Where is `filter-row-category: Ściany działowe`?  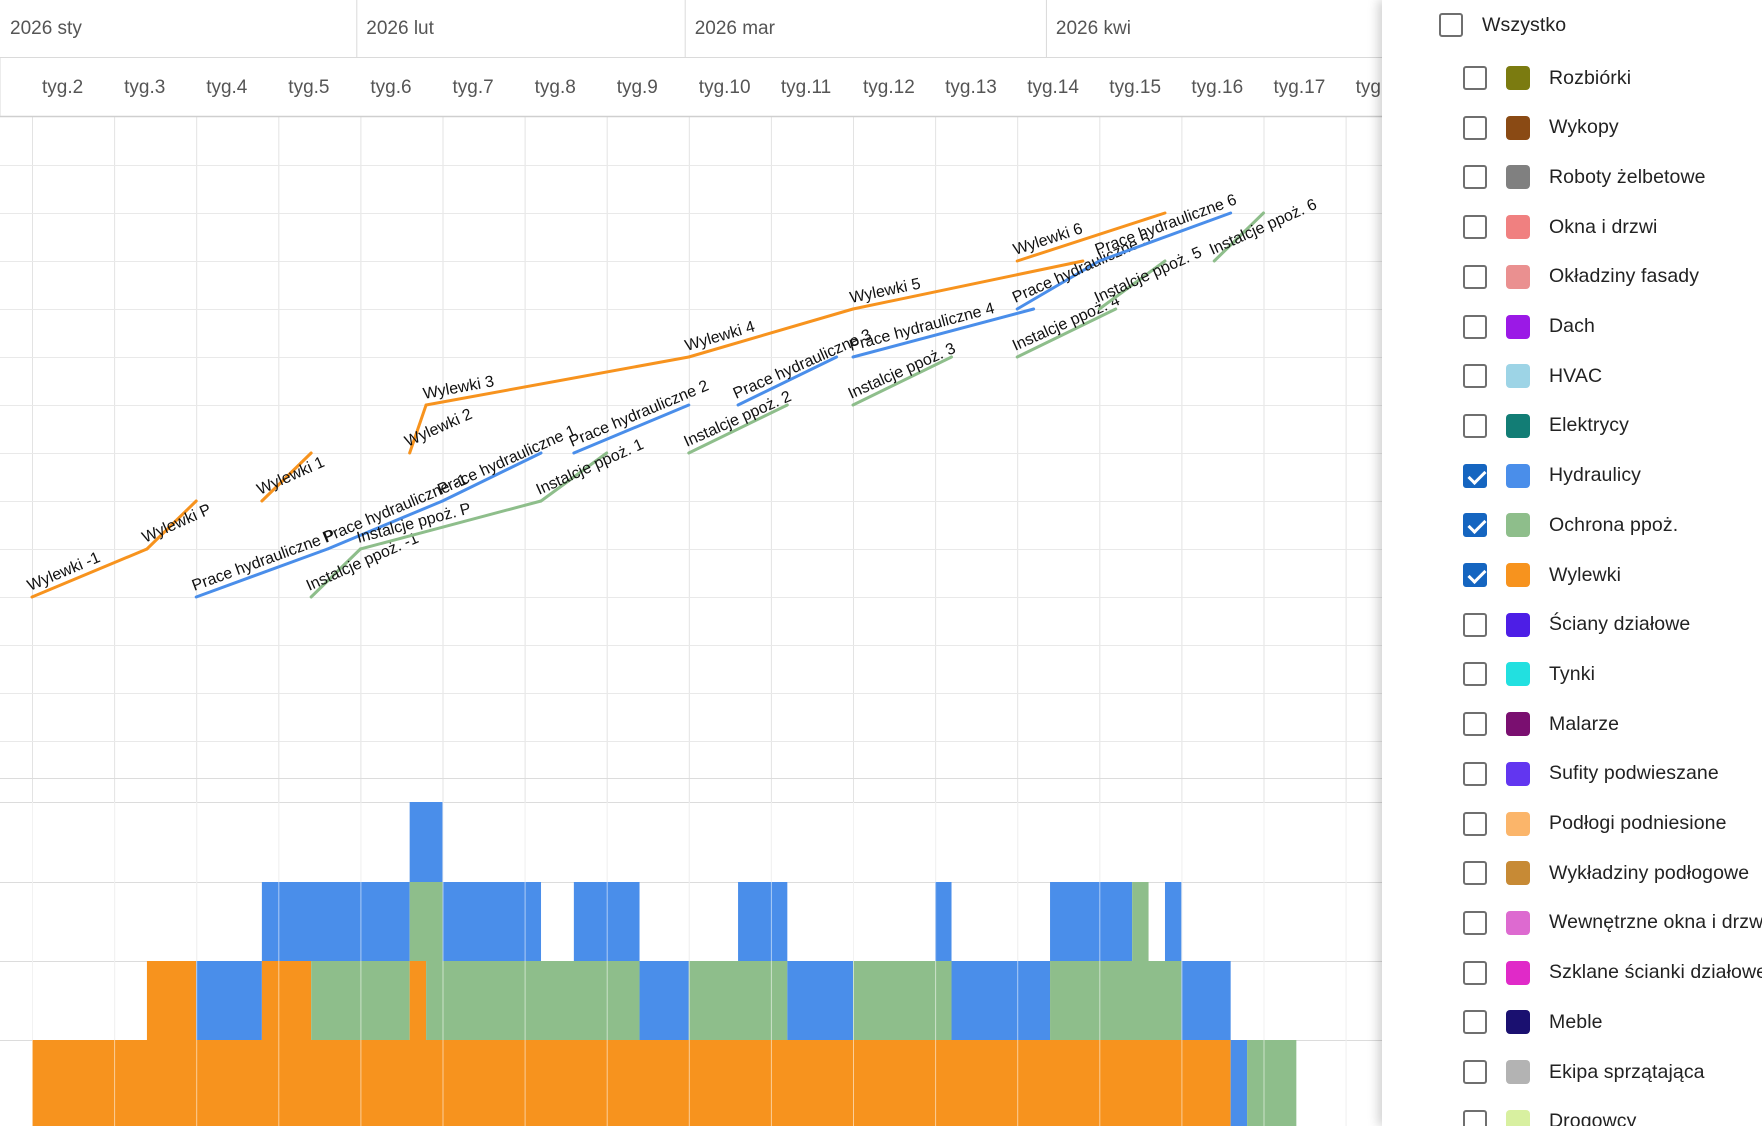 filter-row-category: Ściany działowe is located at coordinates (1536, 625).